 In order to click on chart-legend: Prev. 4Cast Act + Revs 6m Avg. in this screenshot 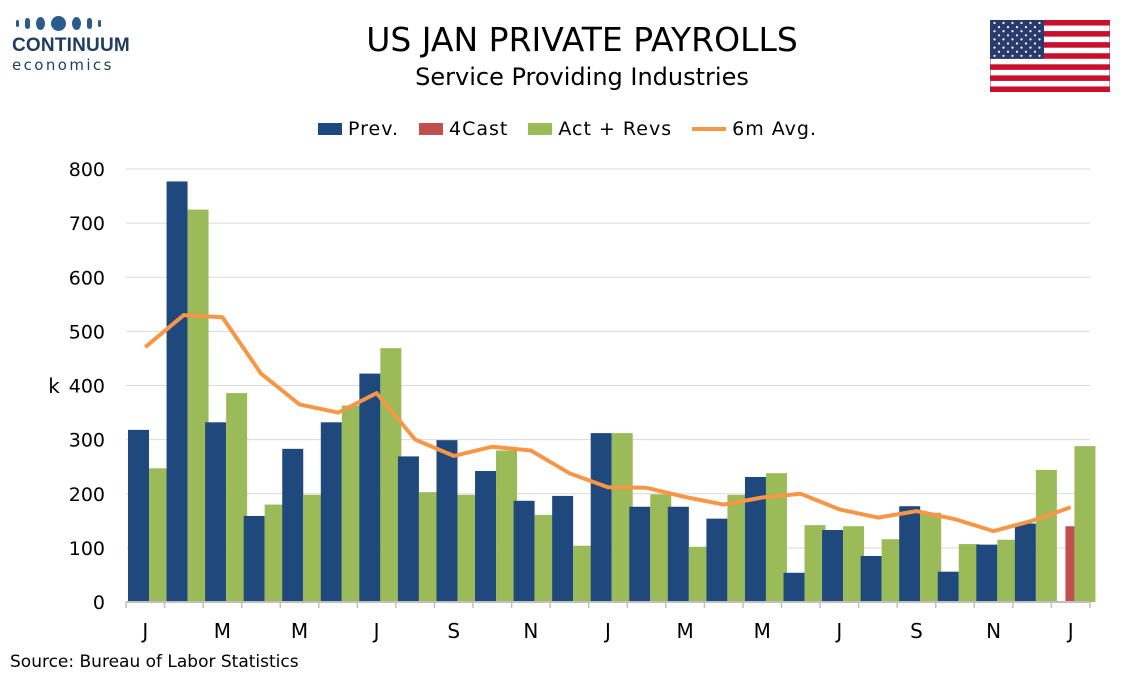, I will do `click(577, 129)`.